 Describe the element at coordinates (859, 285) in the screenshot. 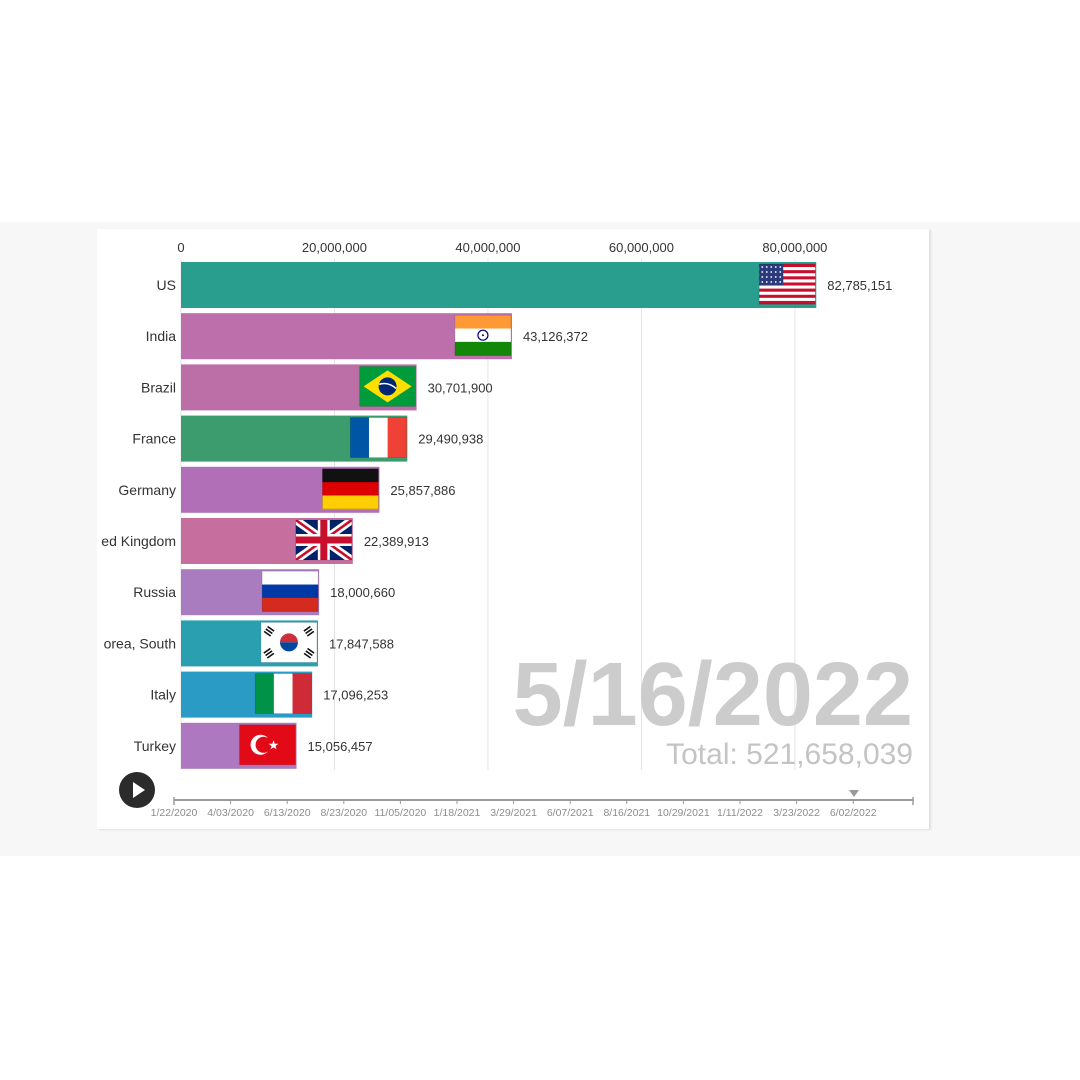

I see `value-label: 82,785,151` at that location.